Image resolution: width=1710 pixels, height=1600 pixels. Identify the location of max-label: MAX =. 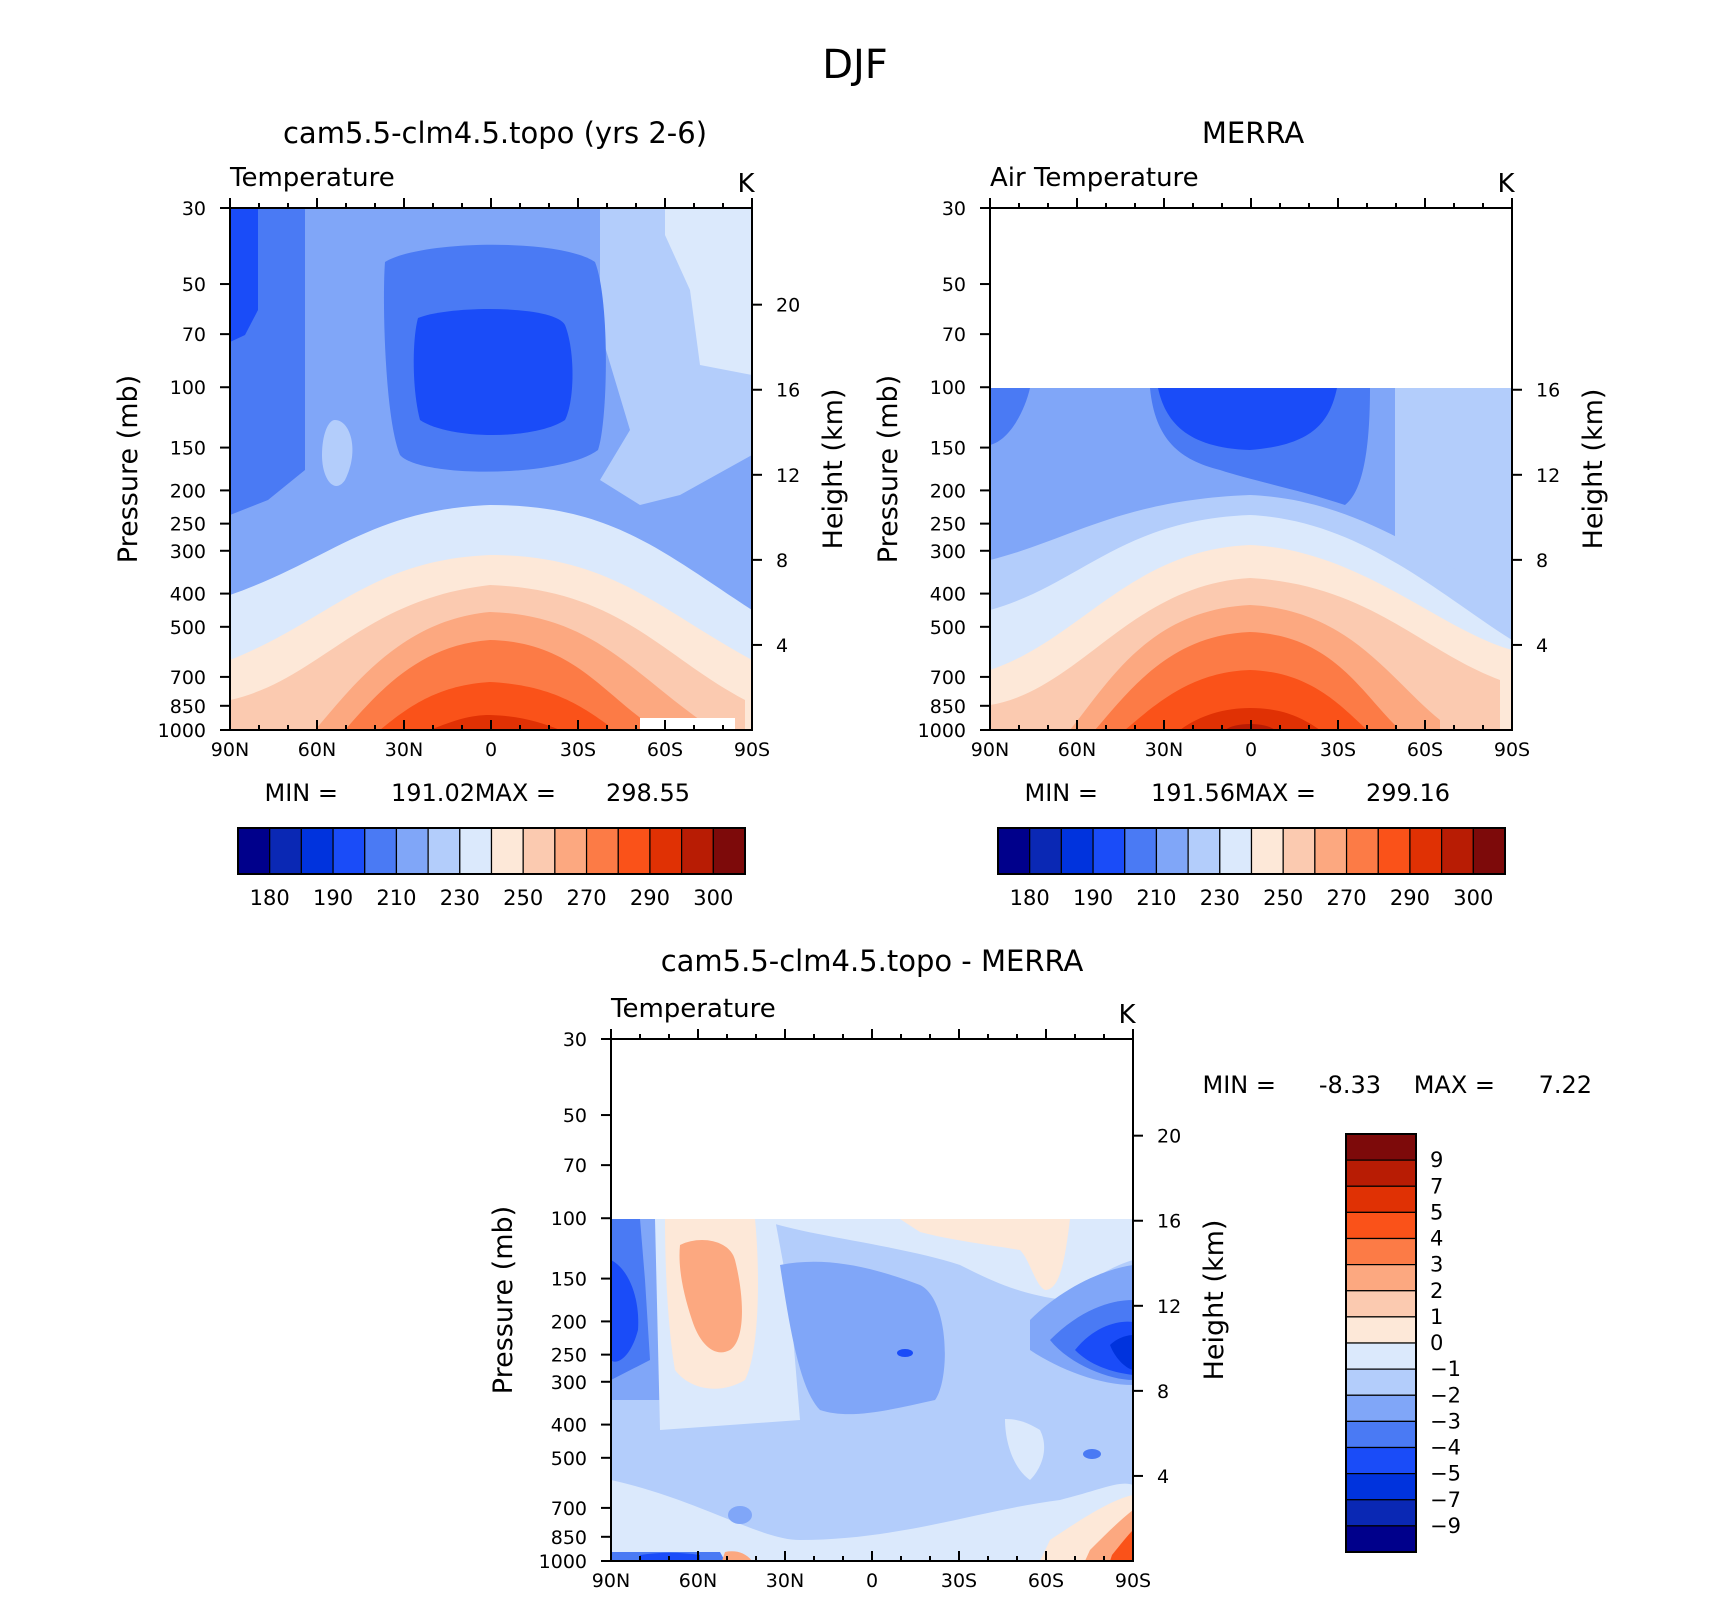
(1454, 1085).